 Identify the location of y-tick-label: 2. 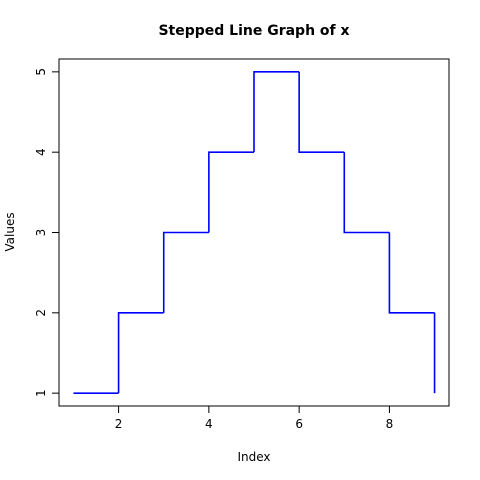
(41, 313).